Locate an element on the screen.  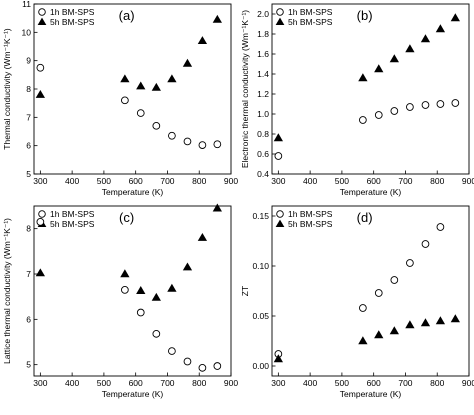
y-tick-label: 1.0 is located at coordinates (263, 114).